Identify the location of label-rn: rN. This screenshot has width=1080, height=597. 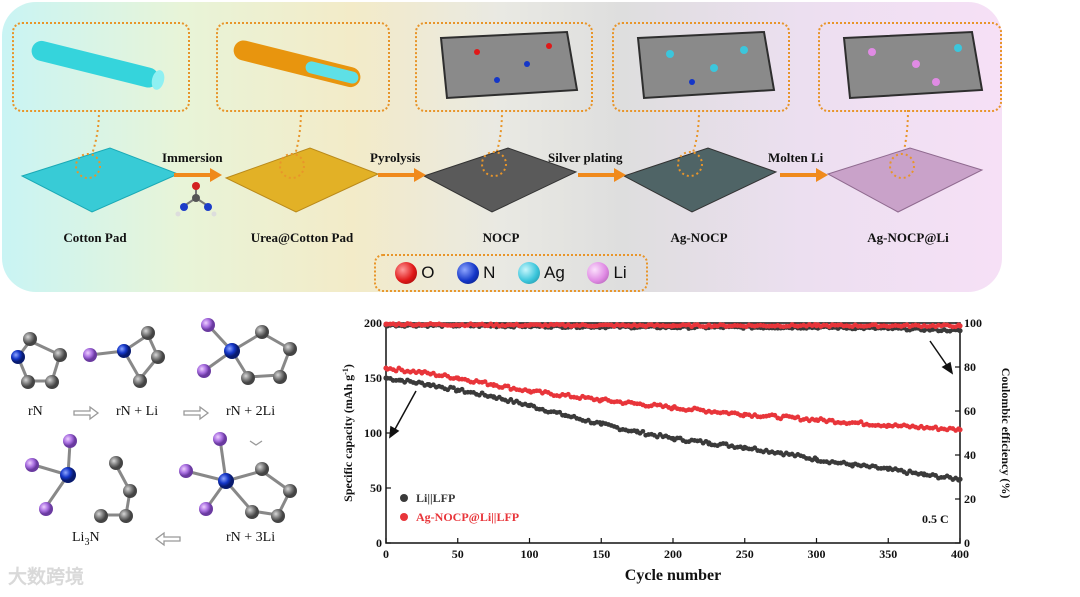
(35, 411).